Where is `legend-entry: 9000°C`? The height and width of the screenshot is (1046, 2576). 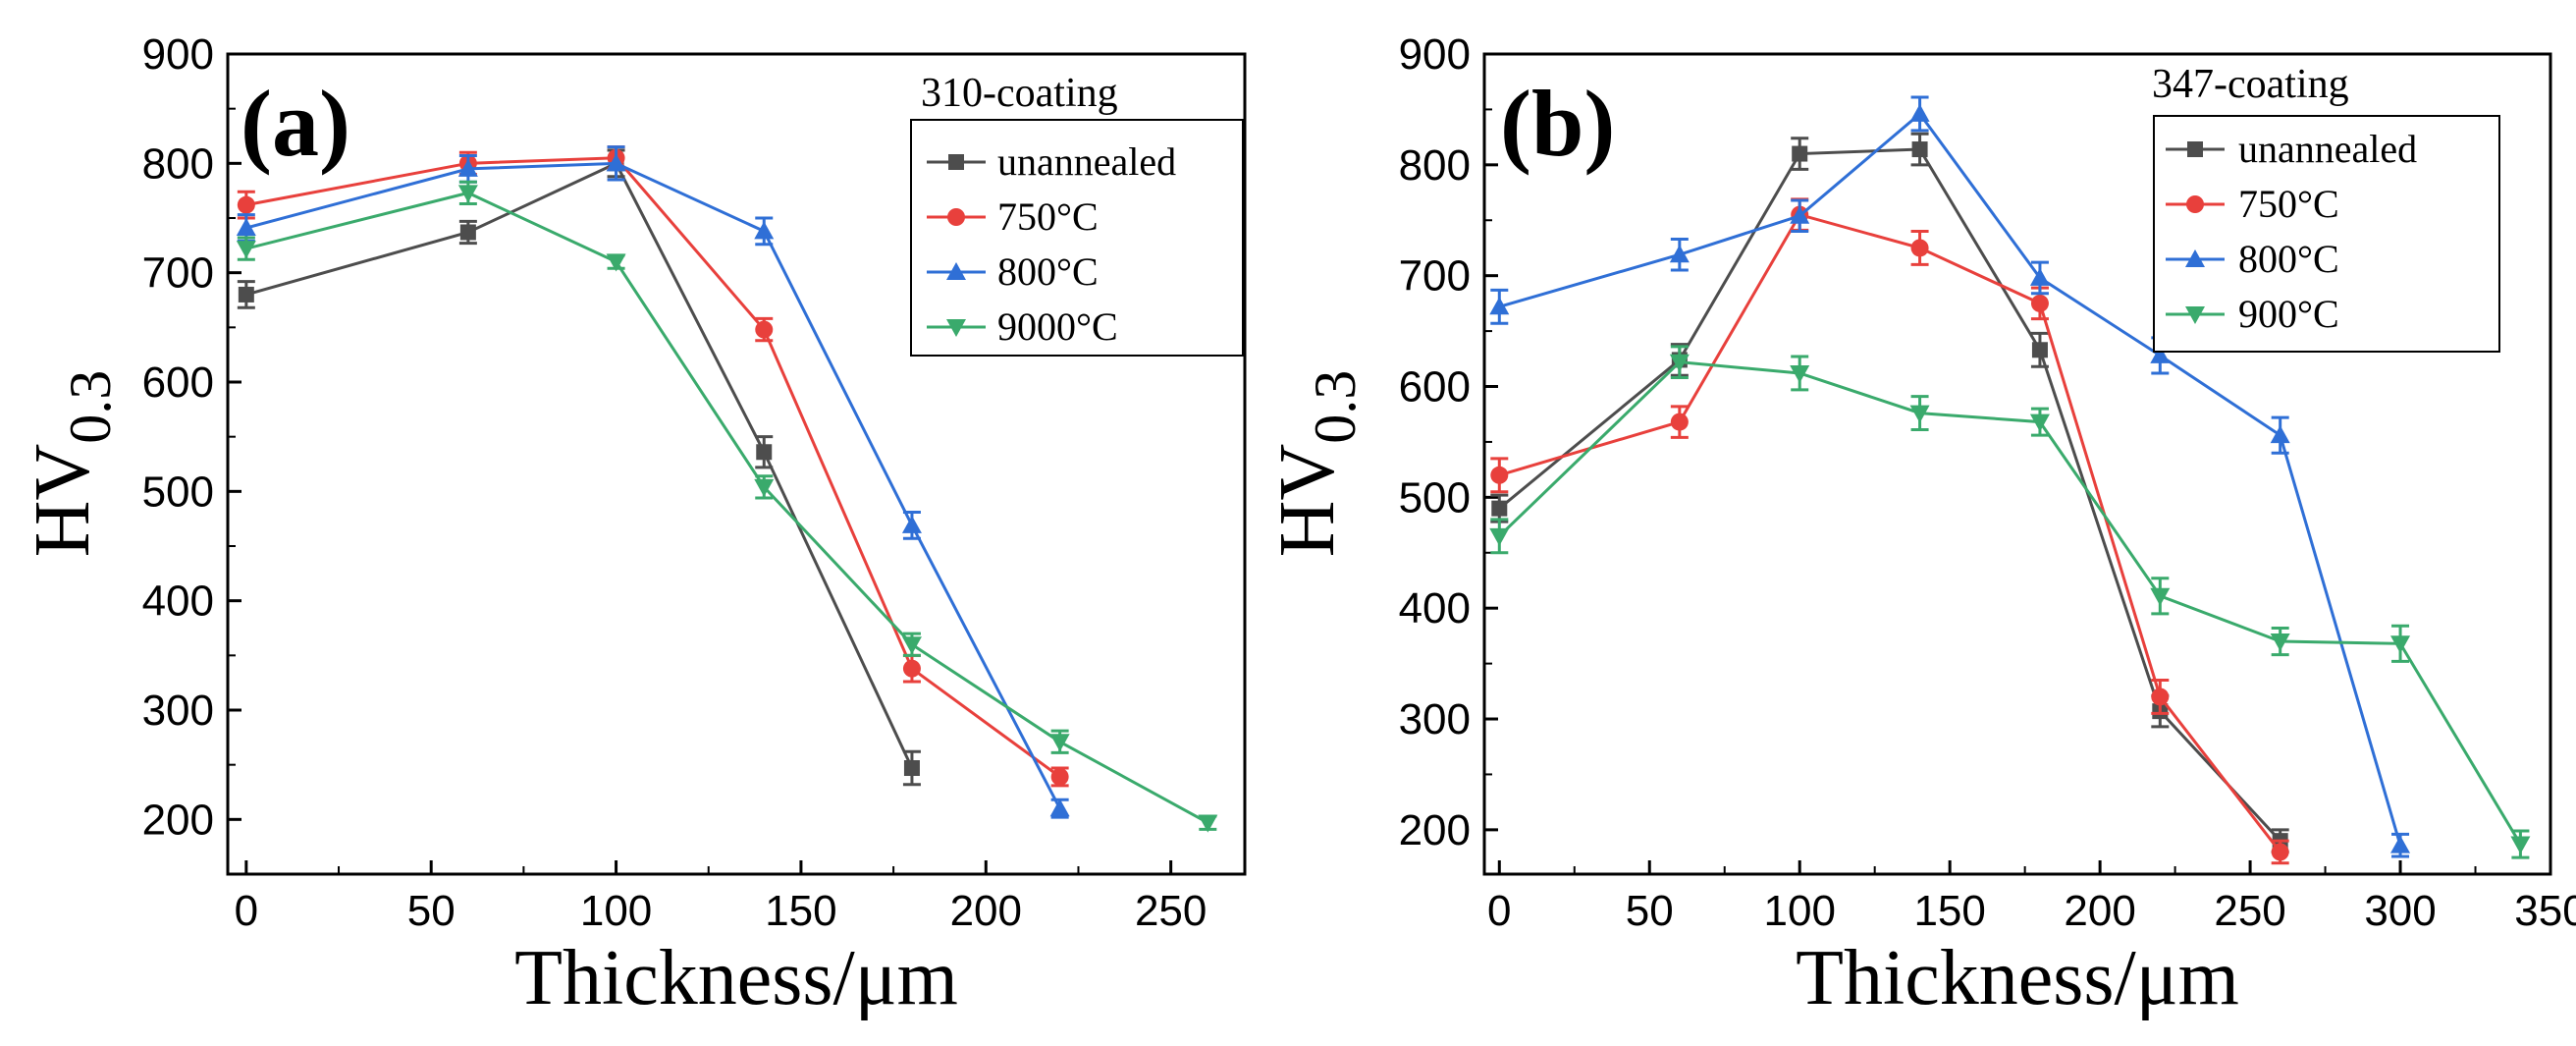
legend-entry: 9000°C is located at coordinates (1057, 327).